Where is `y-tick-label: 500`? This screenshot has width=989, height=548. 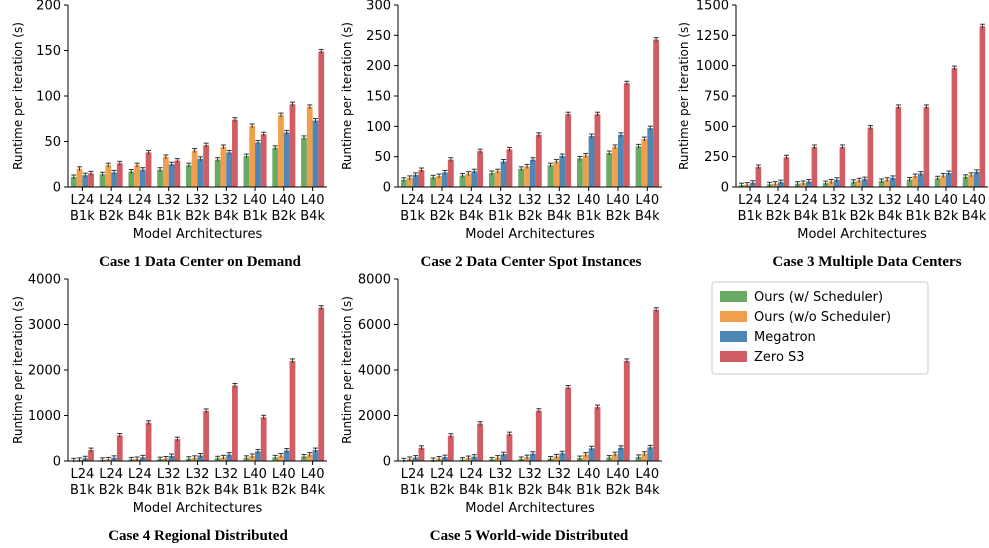
y-tick-label: 500 is located at coordinates (716, 127).